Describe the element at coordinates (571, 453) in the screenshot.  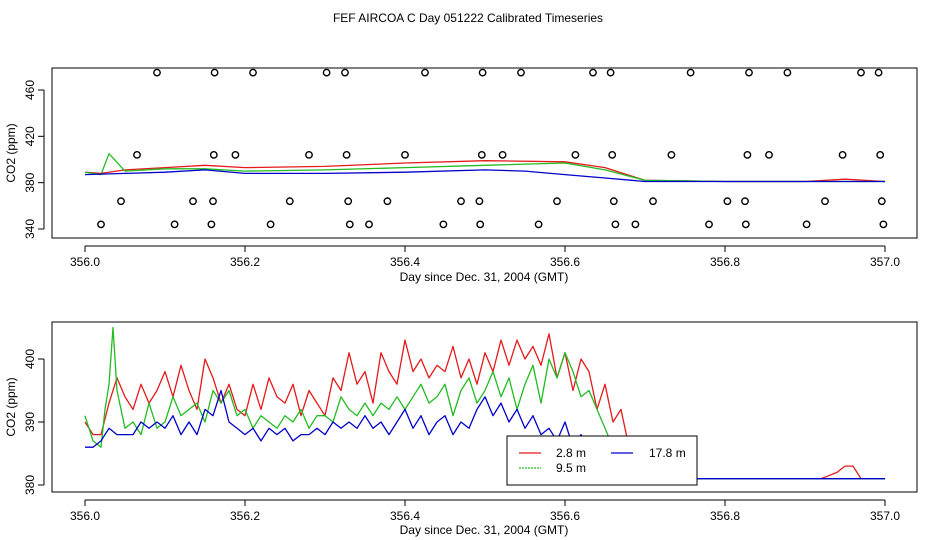
I see `legend-label-2-8m: 2.8 m` at that location.